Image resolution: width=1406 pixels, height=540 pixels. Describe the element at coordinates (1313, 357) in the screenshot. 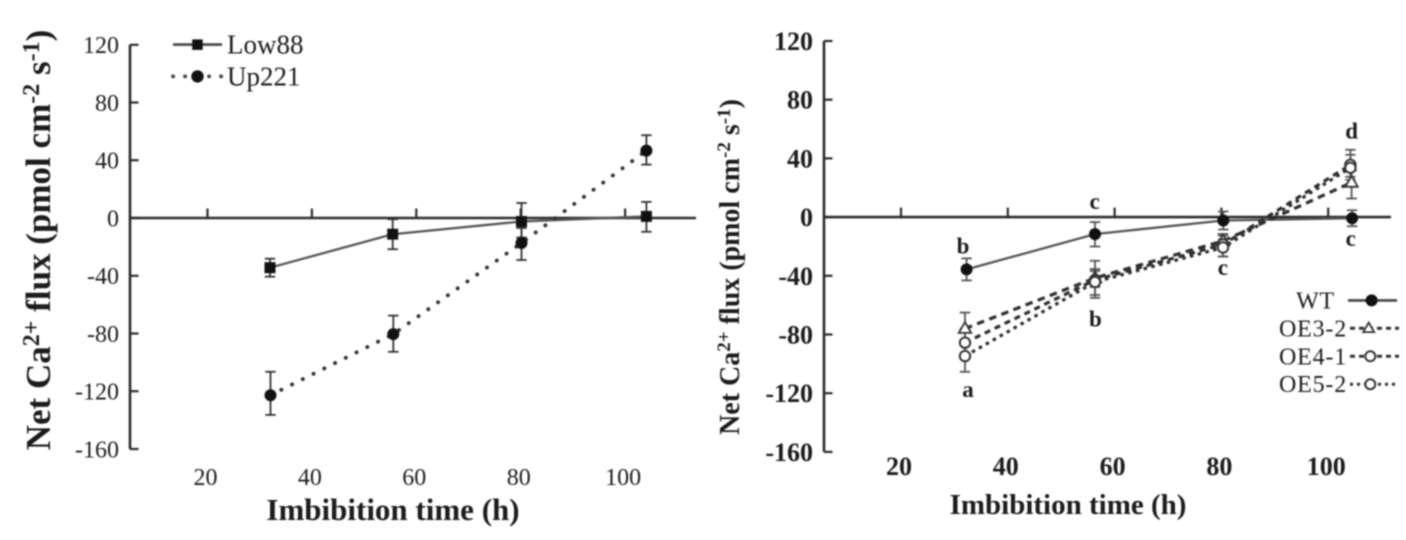

I see `svg-text: OE4-1` at that location.